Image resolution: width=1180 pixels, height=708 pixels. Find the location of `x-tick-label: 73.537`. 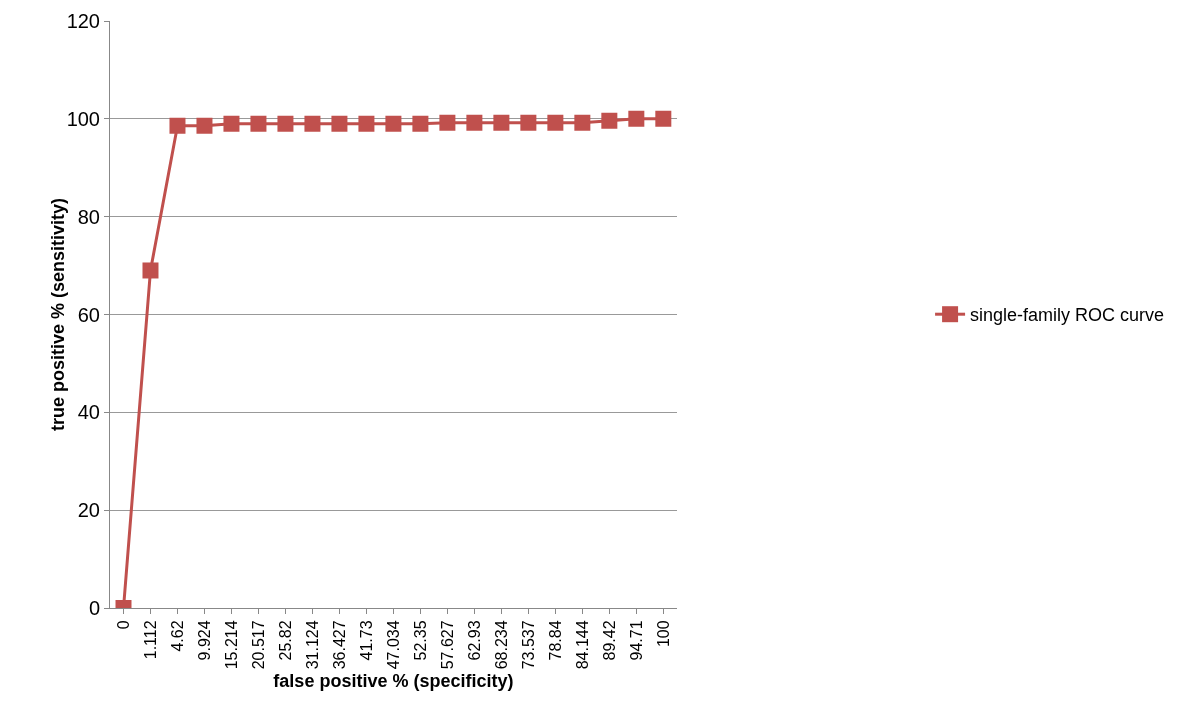

x-tick-label: 73.537 is located at coordinates (528, 645).